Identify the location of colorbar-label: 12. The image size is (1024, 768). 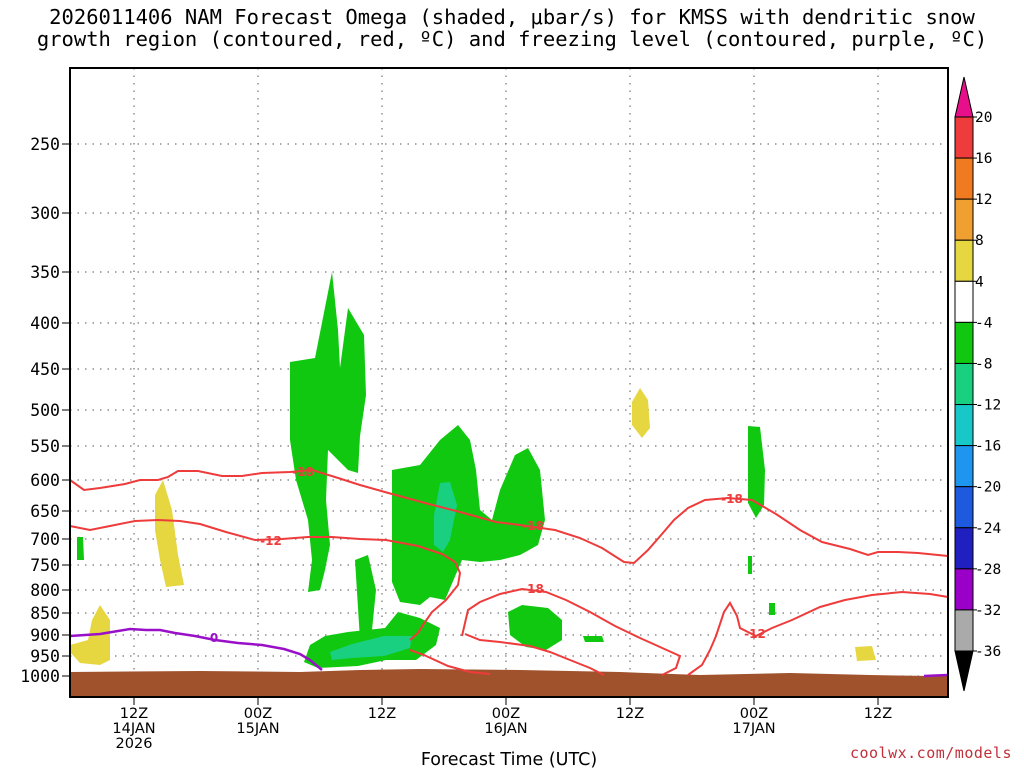
(983, 200).